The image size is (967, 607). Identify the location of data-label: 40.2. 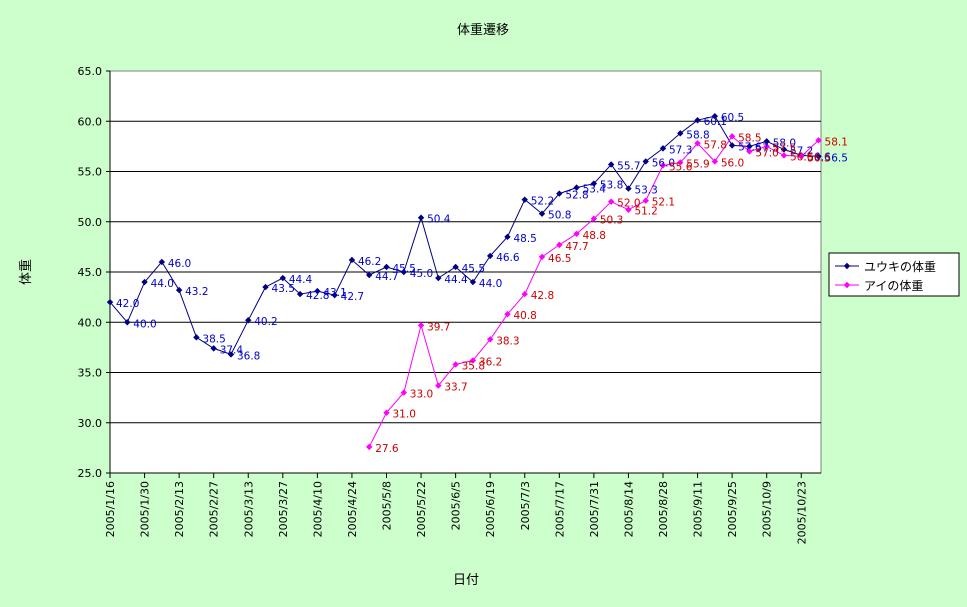
(265, 322).